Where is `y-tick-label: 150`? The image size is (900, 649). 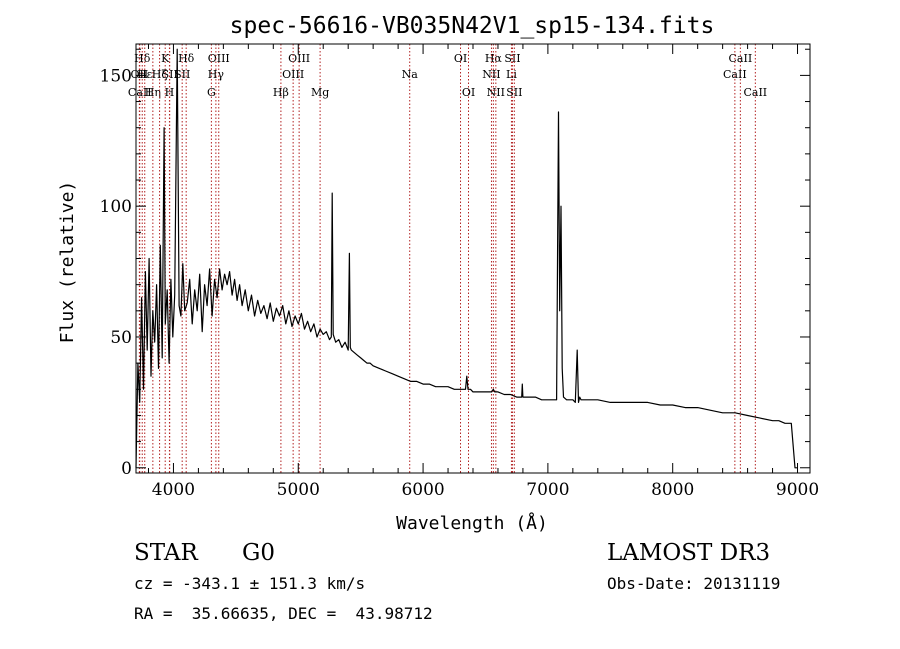 y-tick-label: 150 is located at coordinates (116, 76).